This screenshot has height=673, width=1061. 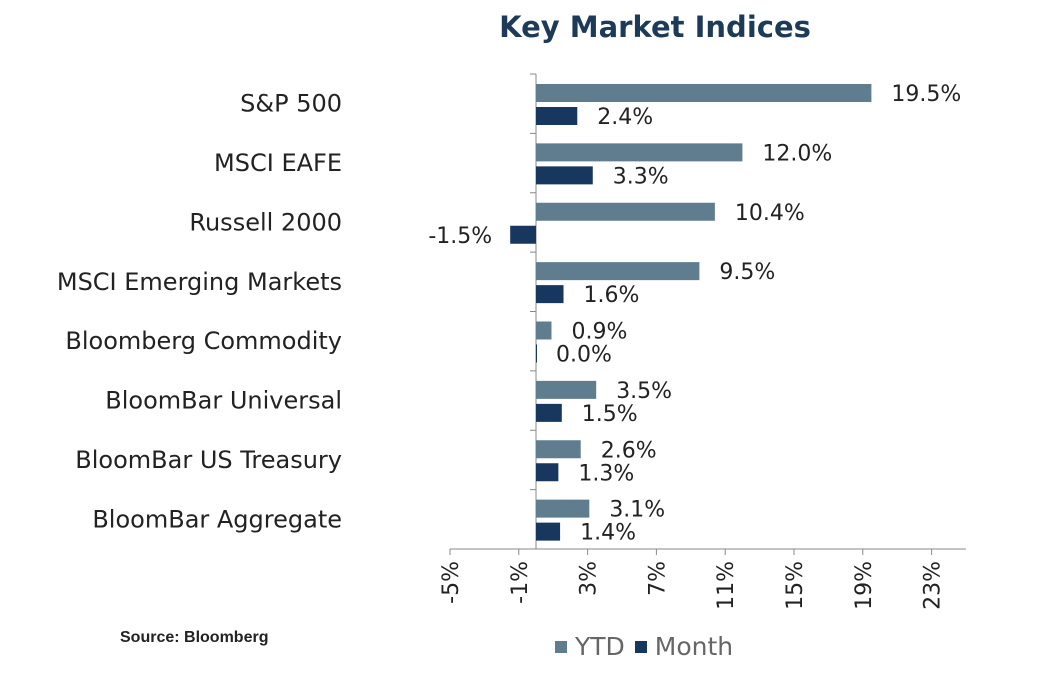 What do you see at coordinates (797, 153) in the screenshot?
I see `data-label-ytd: 12.0%` at bounding box center [797, 153].